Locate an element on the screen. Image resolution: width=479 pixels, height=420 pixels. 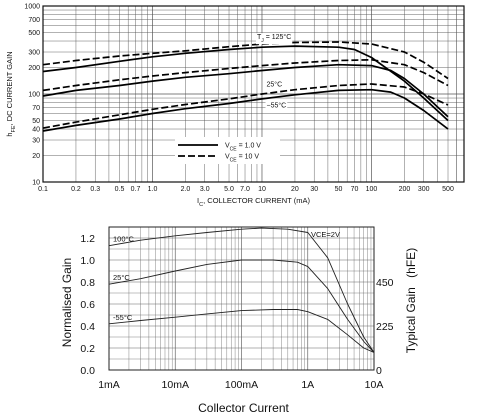
bottom-y-tick-labels: 0.0 0.2 0.4 0.6 0.8 1.0 1.2 is located at coordinates (87, 305).